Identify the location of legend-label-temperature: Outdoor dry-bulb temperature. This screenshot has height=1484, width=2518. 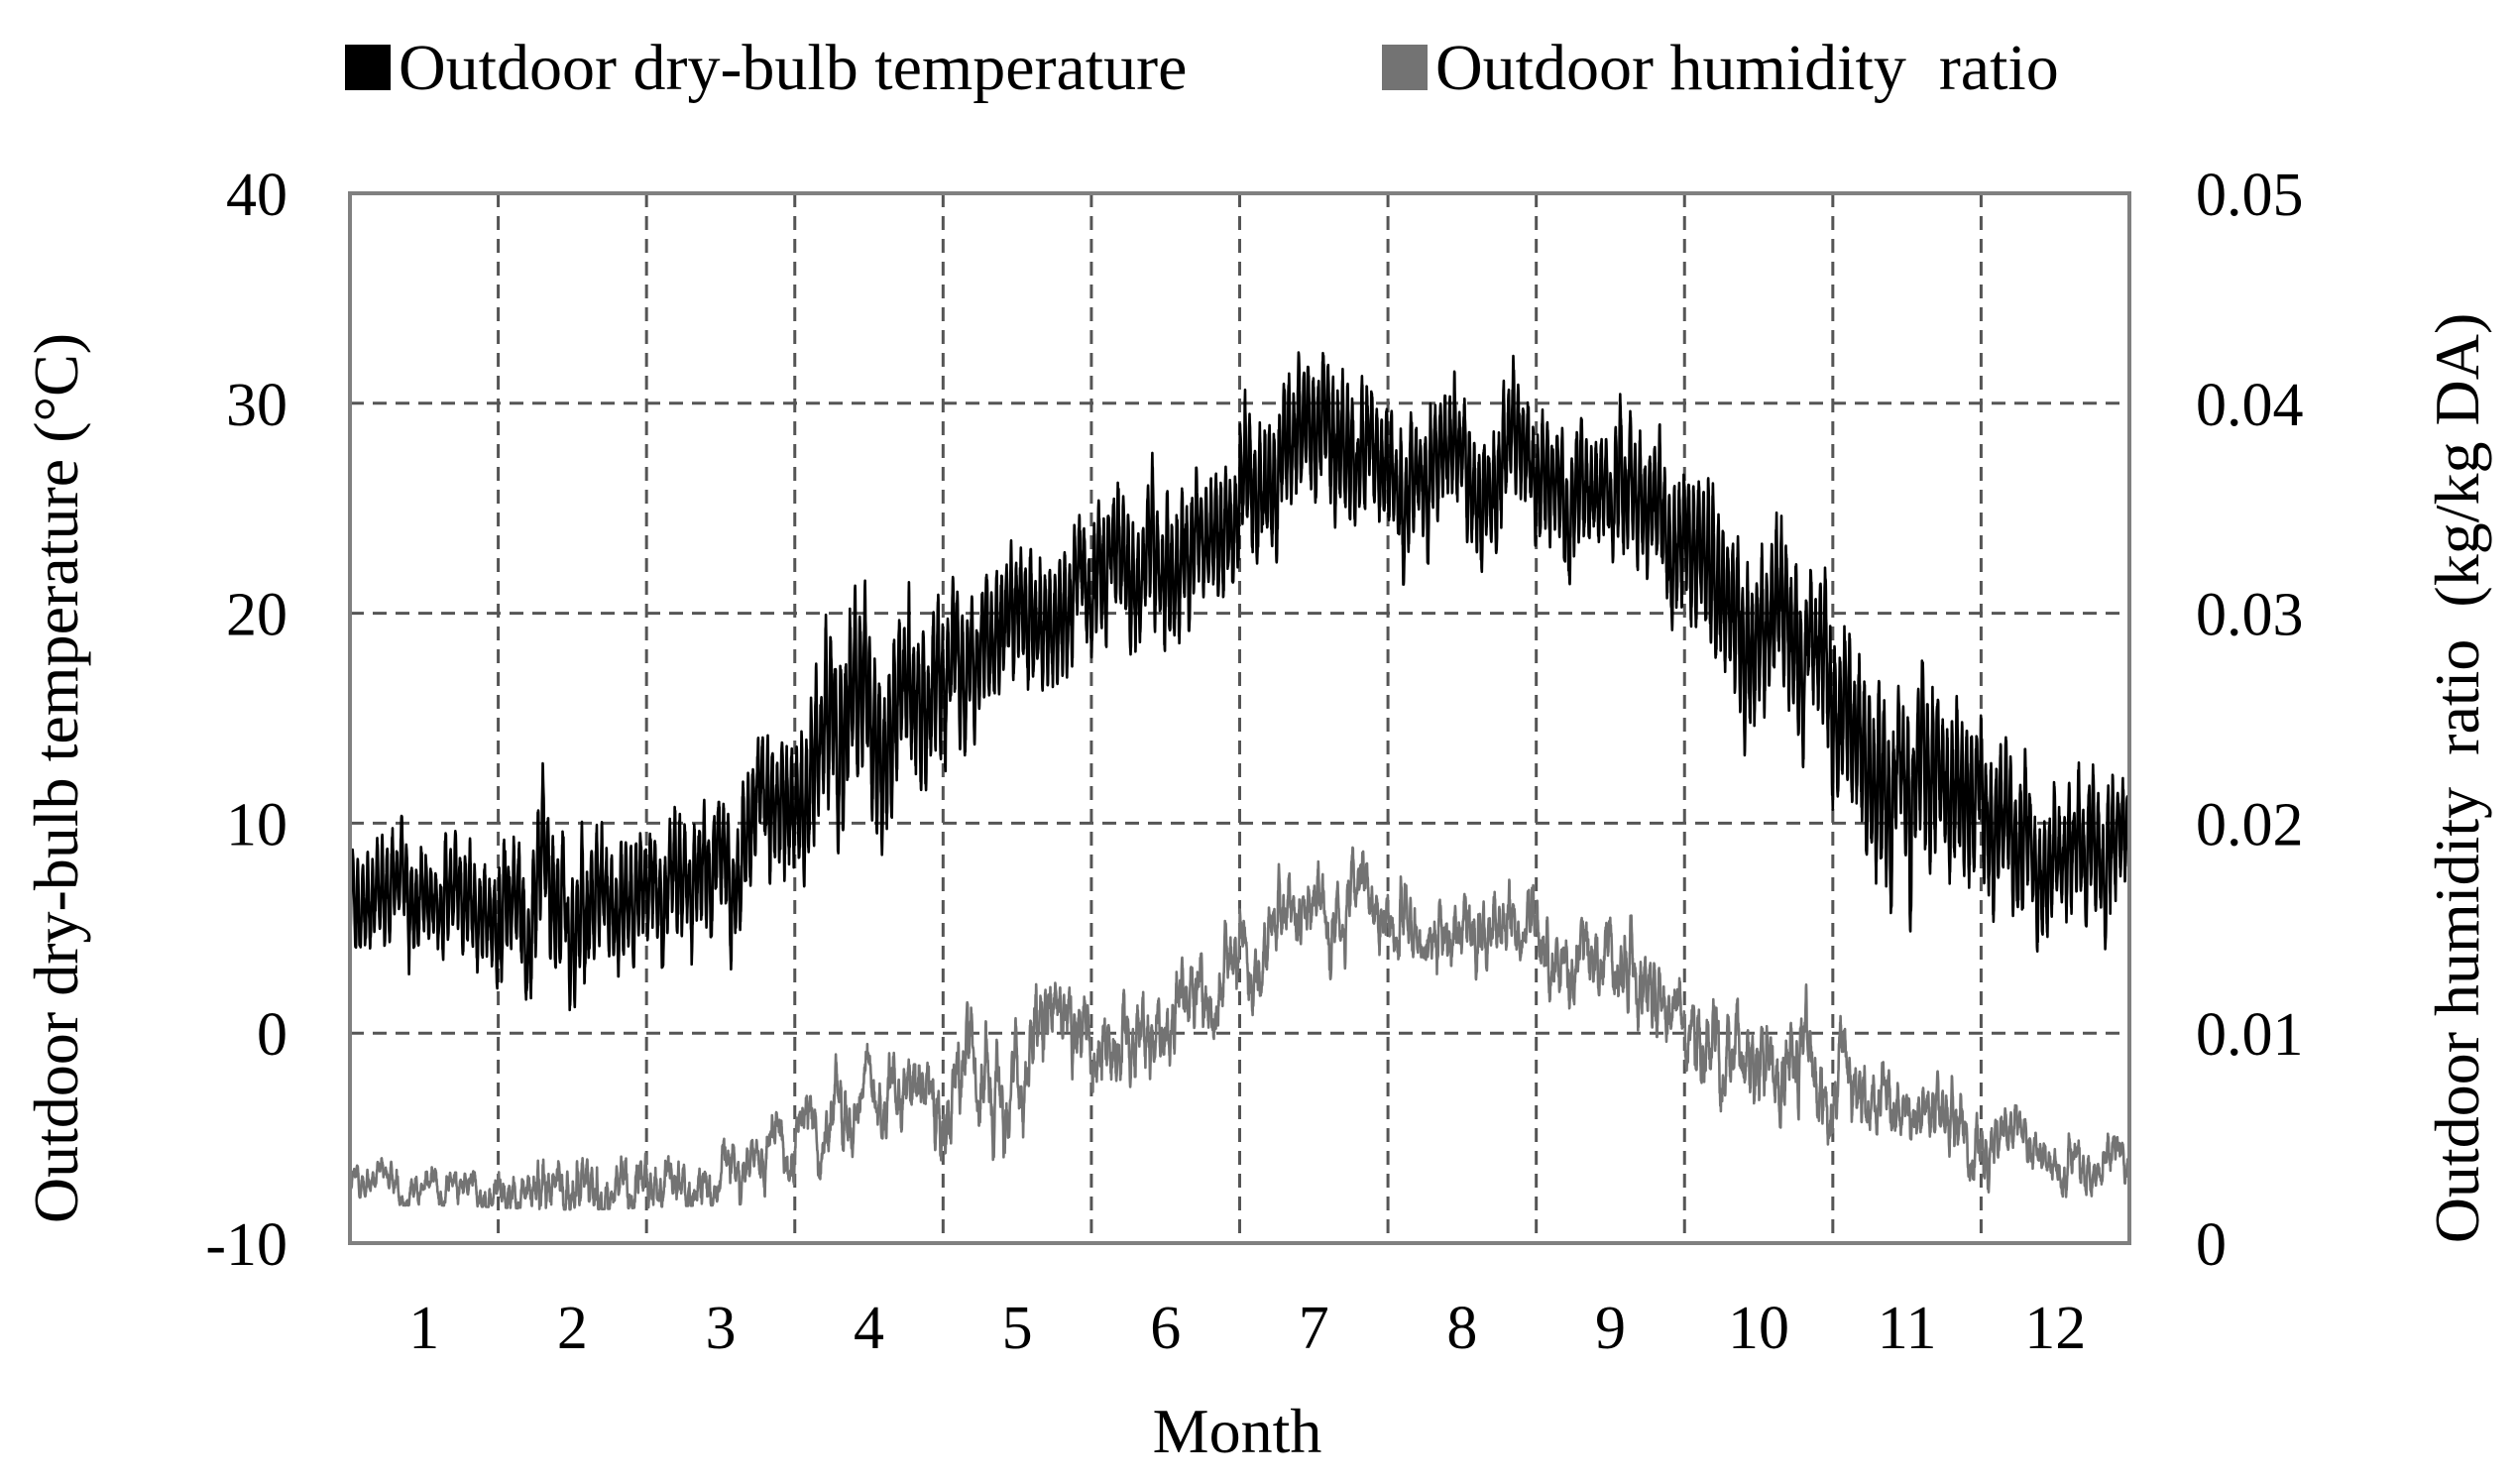
(793, 68).